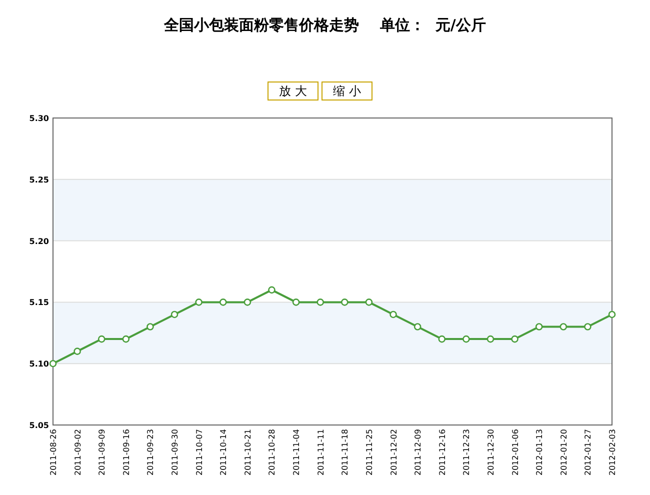 This screenshot has height=495, width=650. Describe the element at coordinates (369, 452) in the screenshot. I see `x-tick-label: 2011-11-25` at that location.